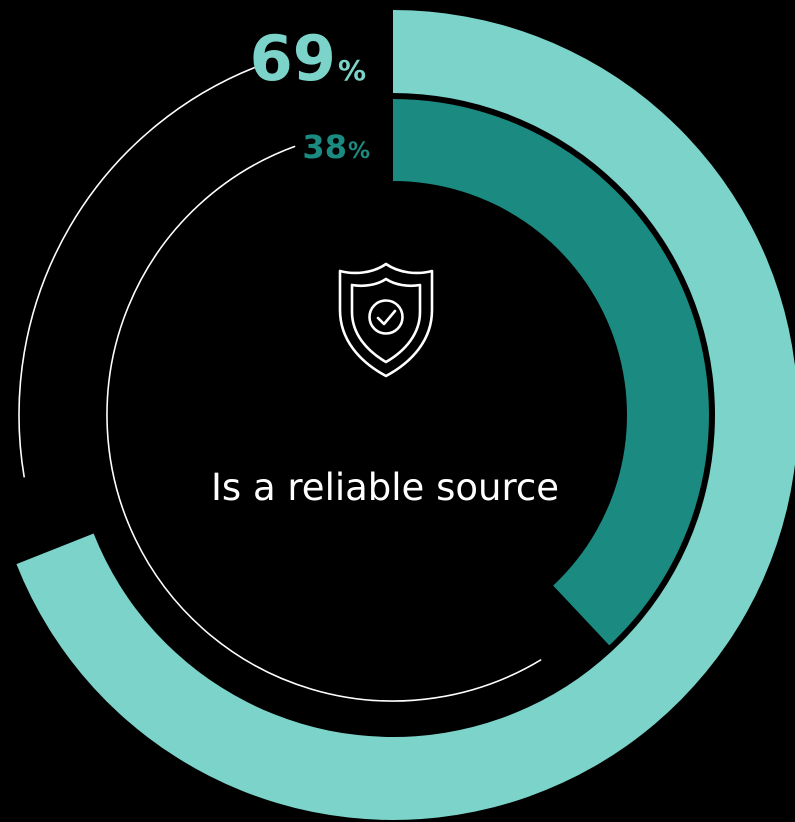  What do you see at coordinates (324, 147) in the screenshot?
I see `inner-value-number: 38` at bounding box center [324, 147].